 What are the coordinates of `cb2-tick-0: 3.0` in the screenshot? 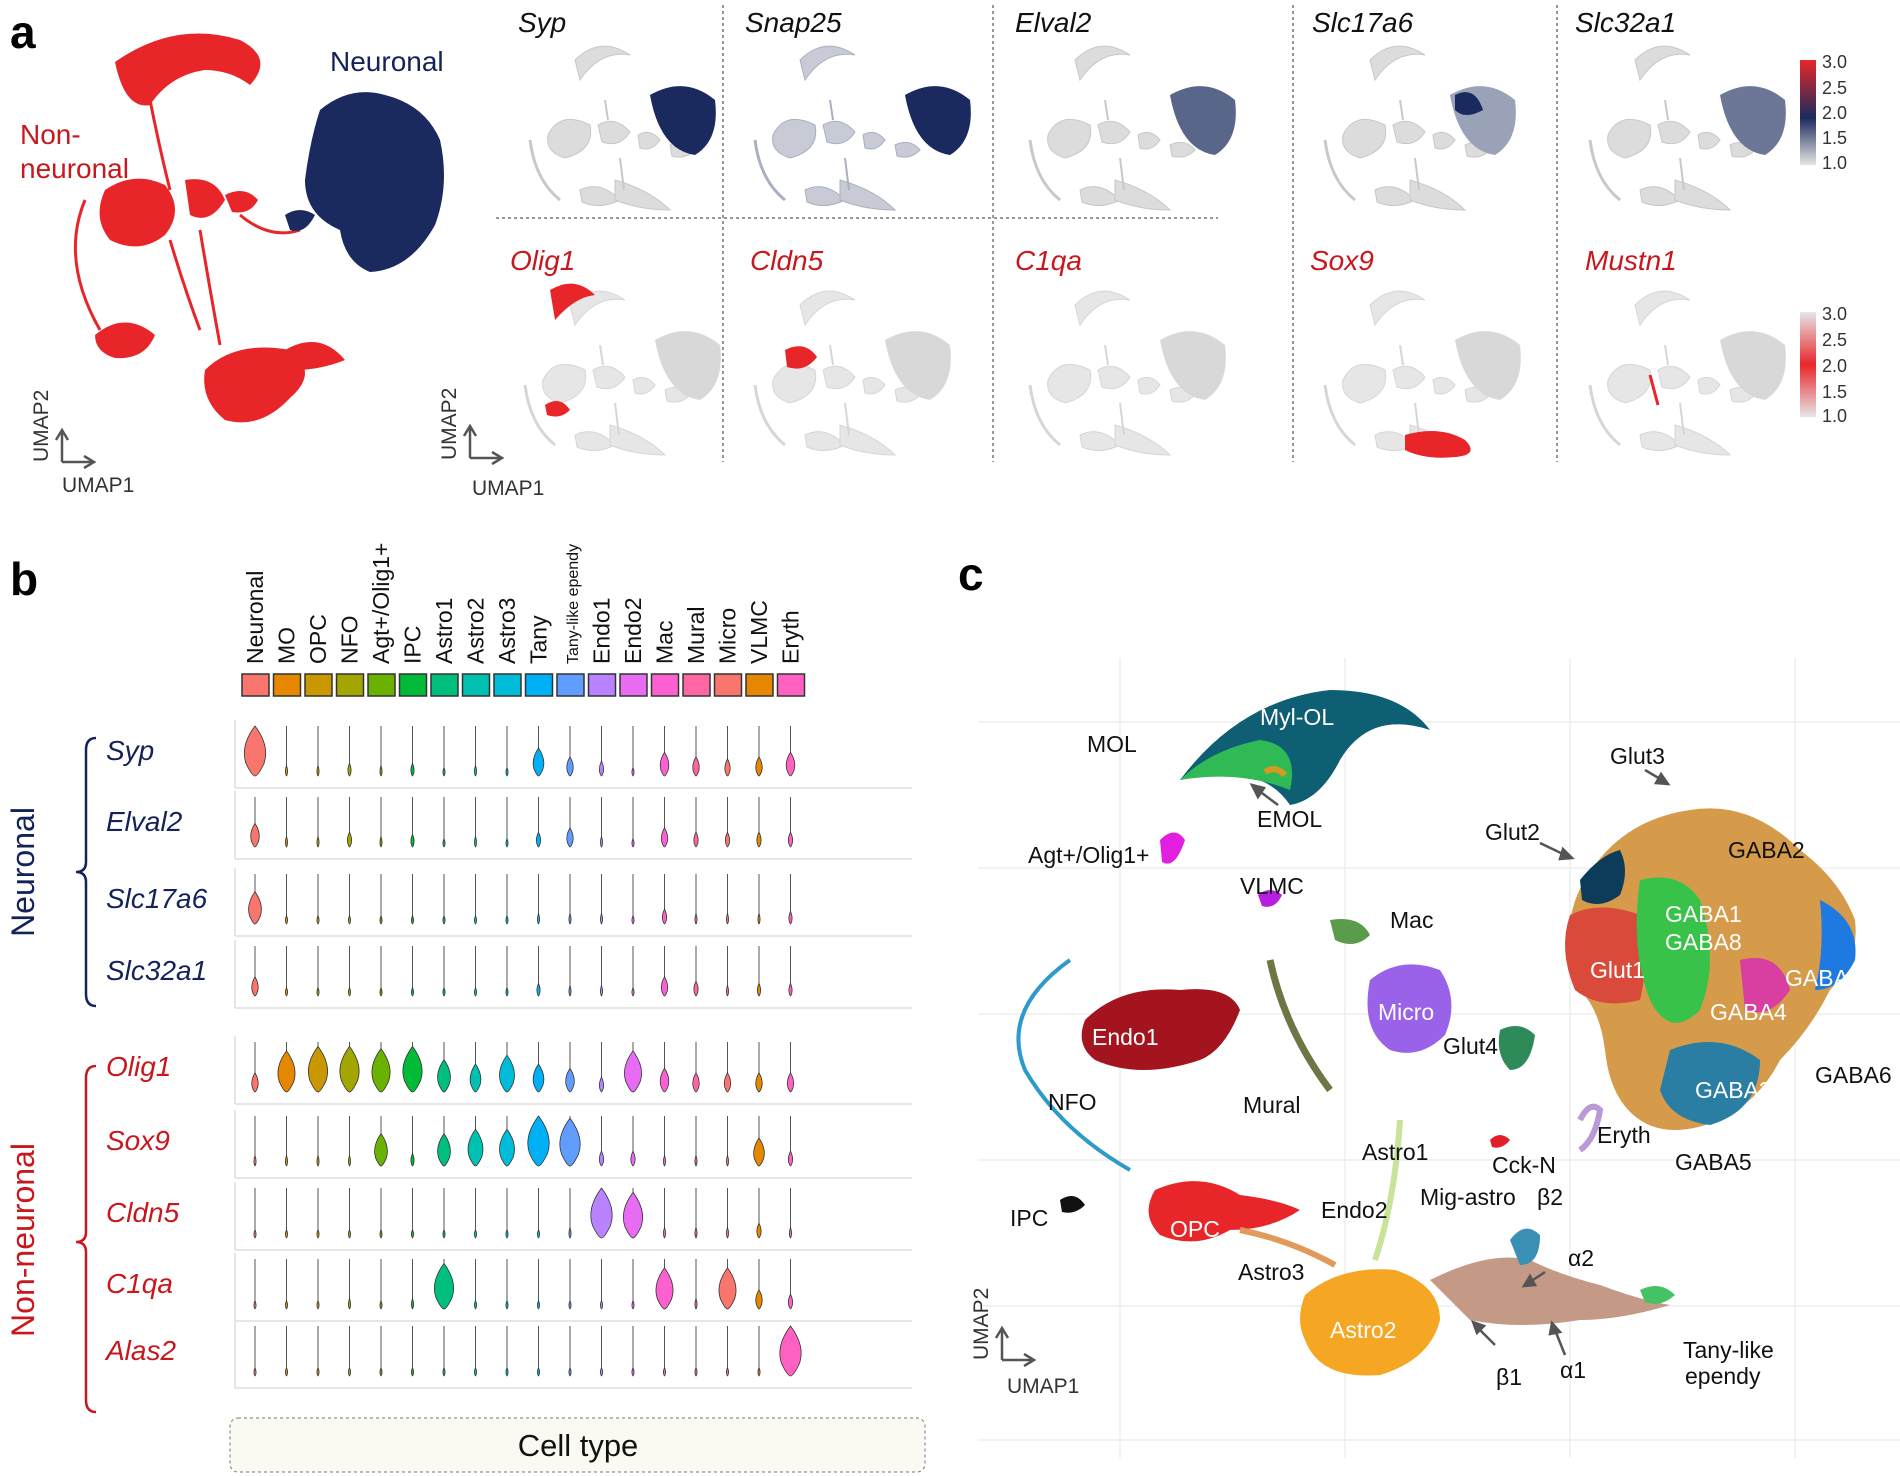 It's located at (1834, 314).